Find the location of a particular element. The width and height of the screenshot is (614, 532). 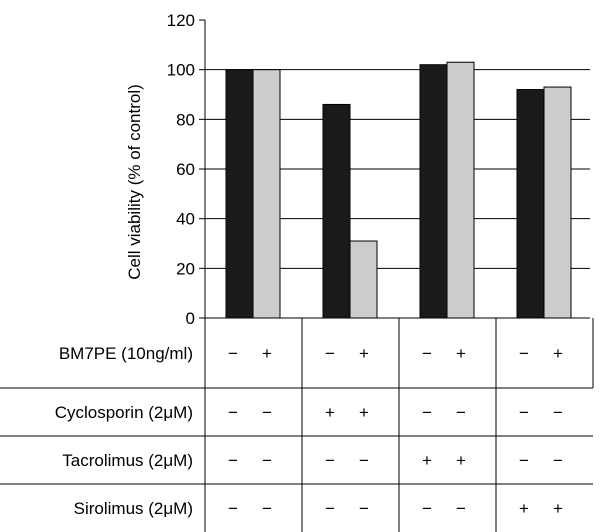

row-label: Tacrolimus (2μM) is located at coordinates (127, 460).